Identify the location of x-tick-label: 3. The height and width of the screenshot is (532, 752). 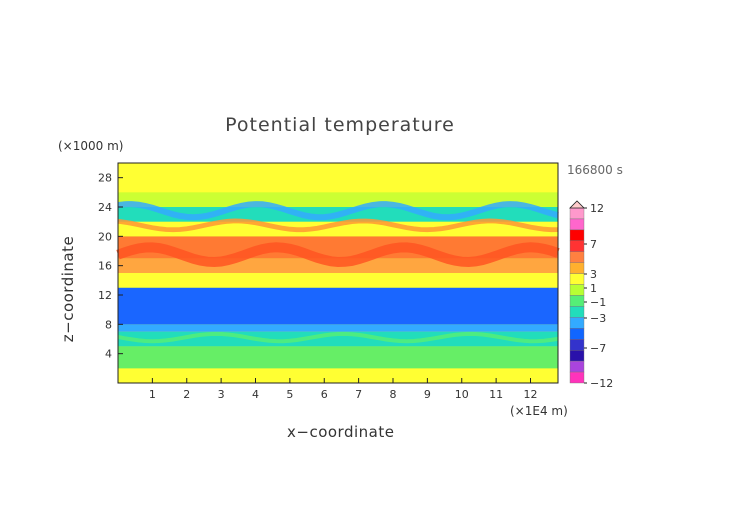
(221, 394).